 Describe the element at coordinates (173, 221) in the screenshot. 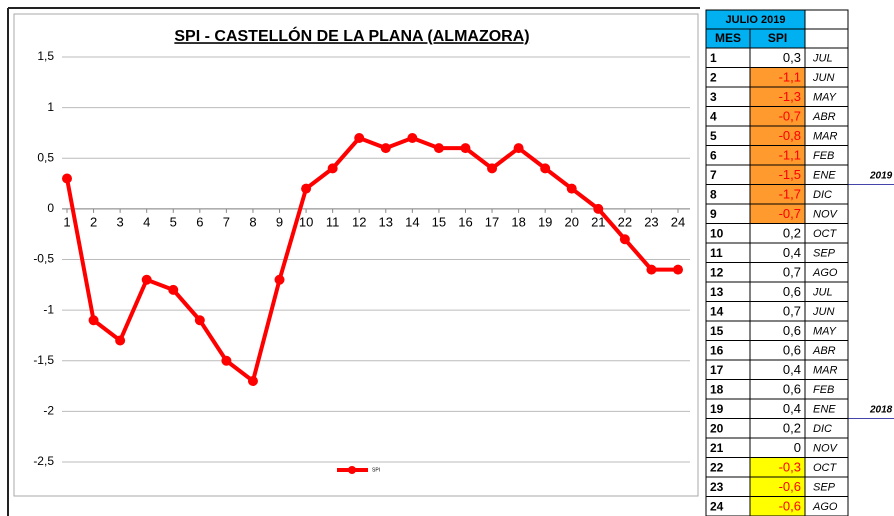

I see `x-tick-label: 5` at that location.